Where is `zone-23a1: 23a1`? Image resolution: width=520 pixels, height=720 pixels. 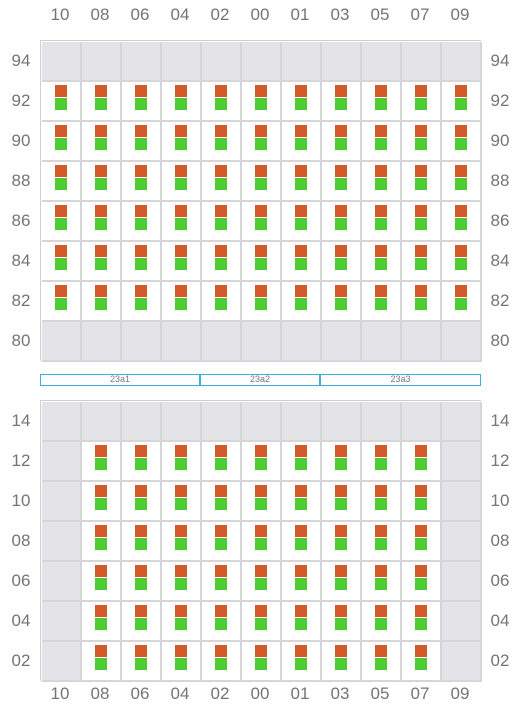 zone-23a1: 23a1 is located at coordinates (120, 380).